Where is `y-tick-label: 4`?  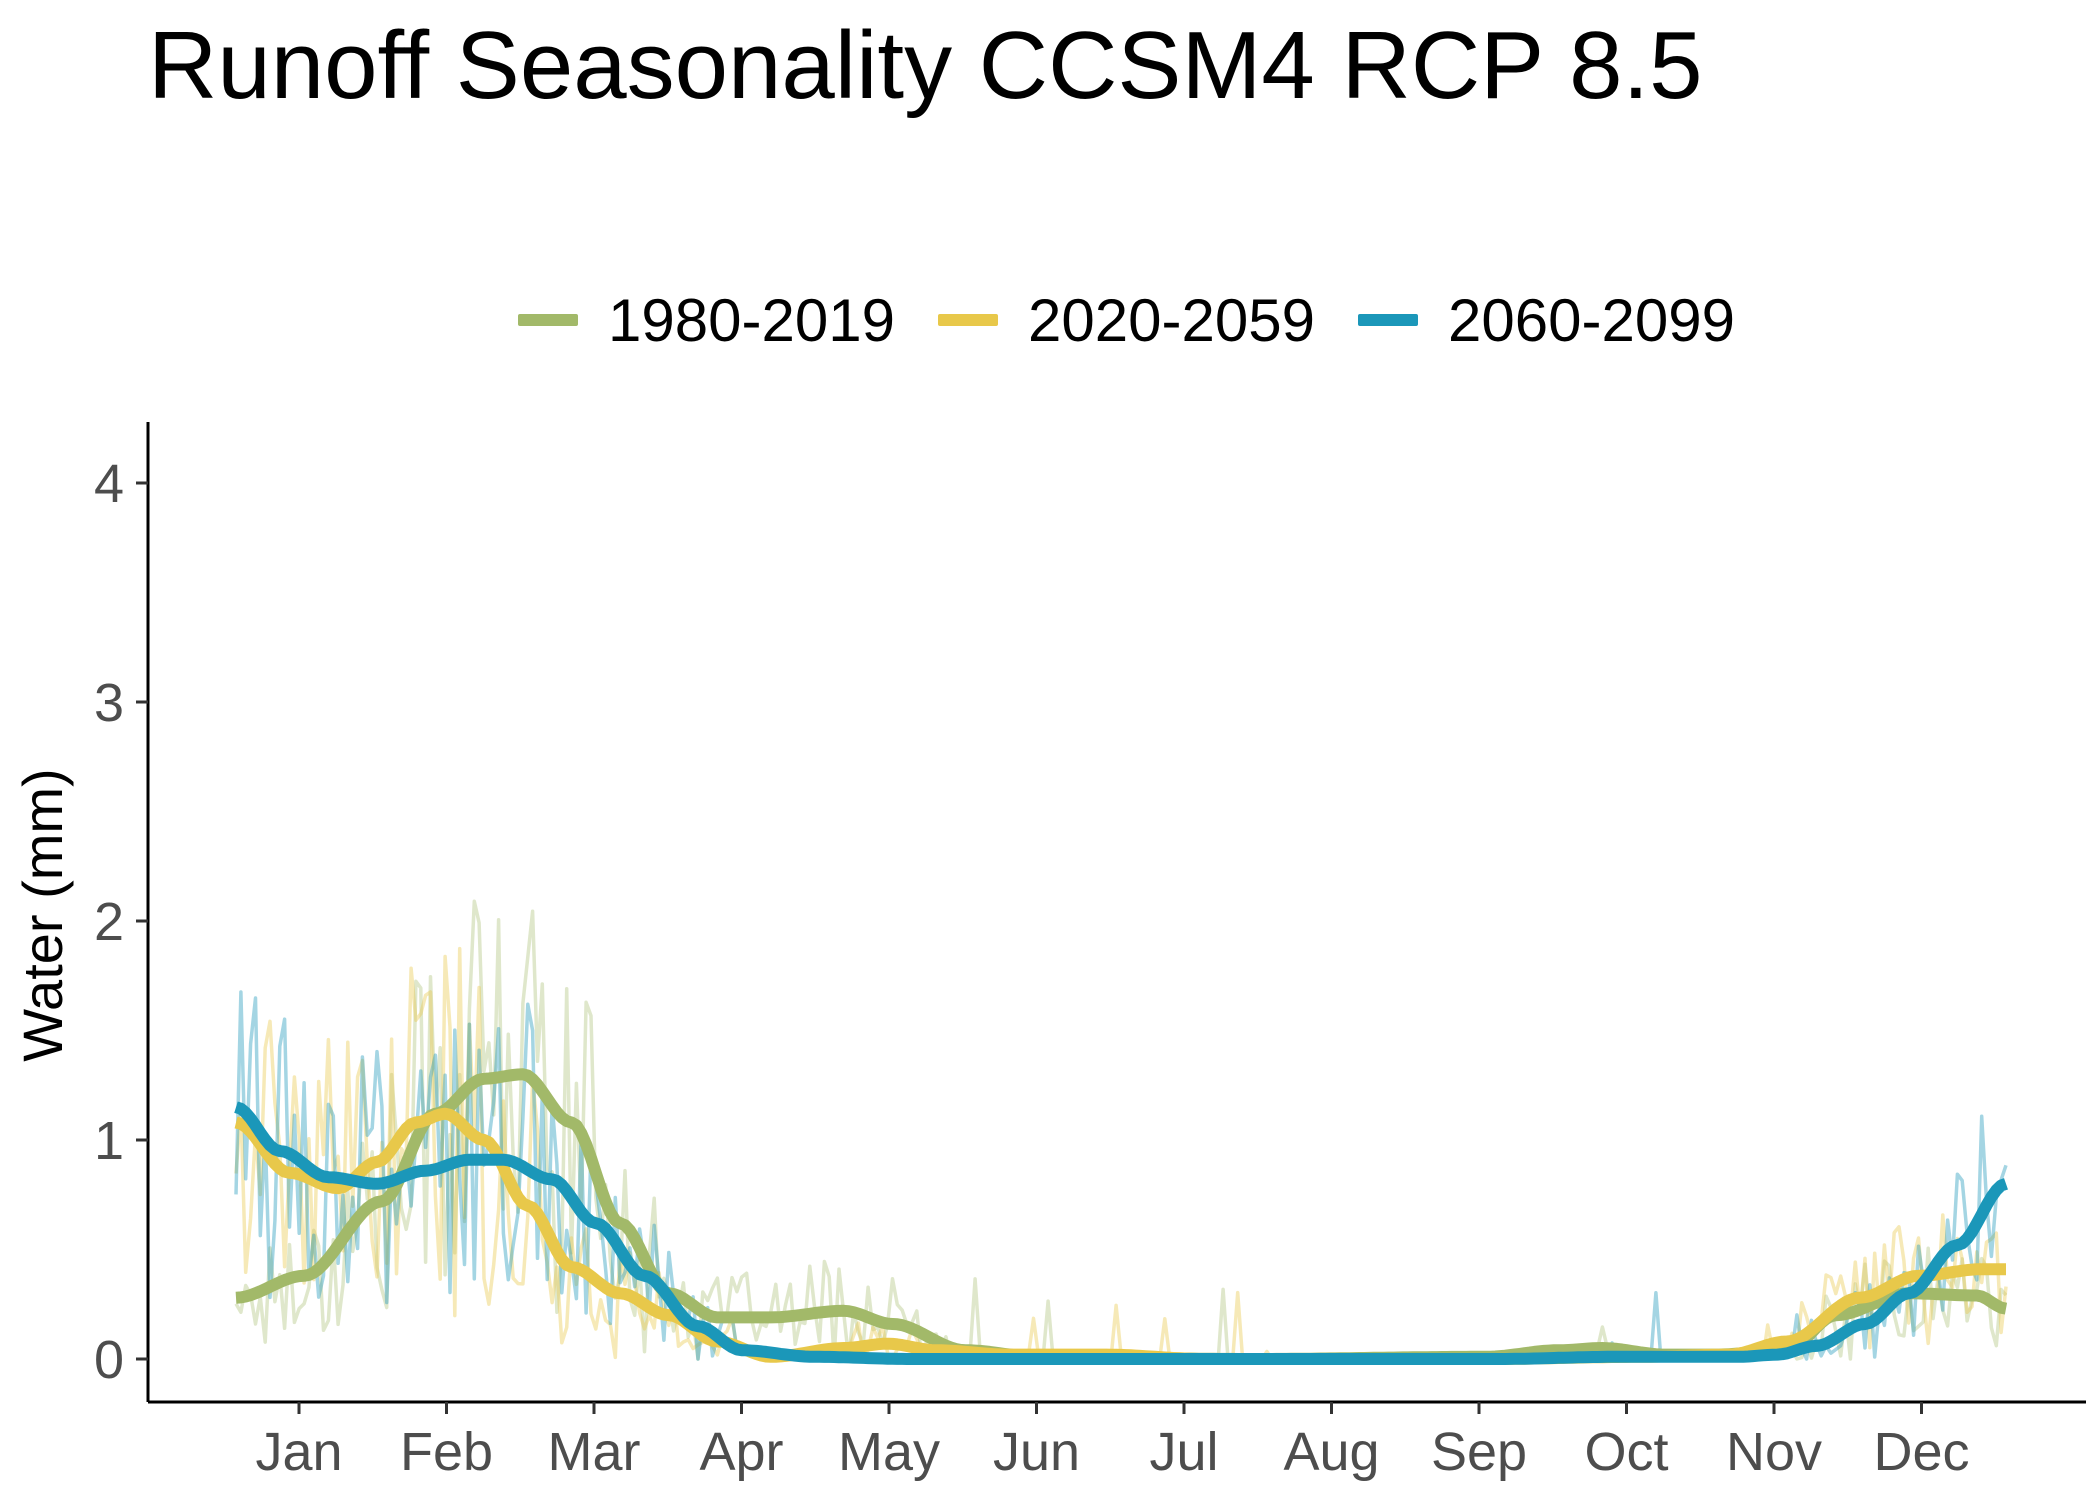
y-tick-label: 4 is located at coordinates (109, 484).